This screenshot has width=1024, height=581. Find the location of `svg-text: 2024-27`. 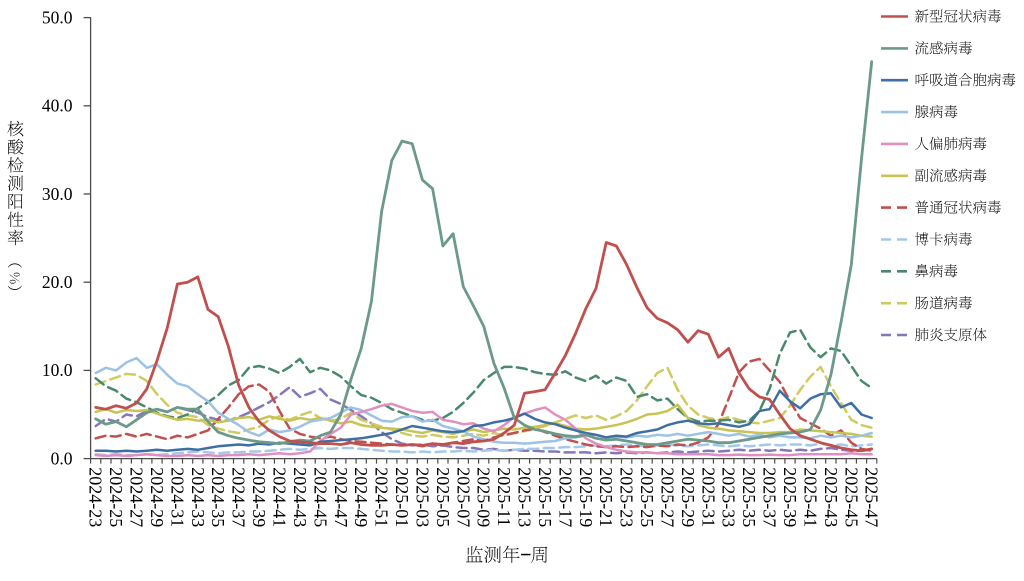

svg-text: 2024-27 is located at coordinates (137, 497).